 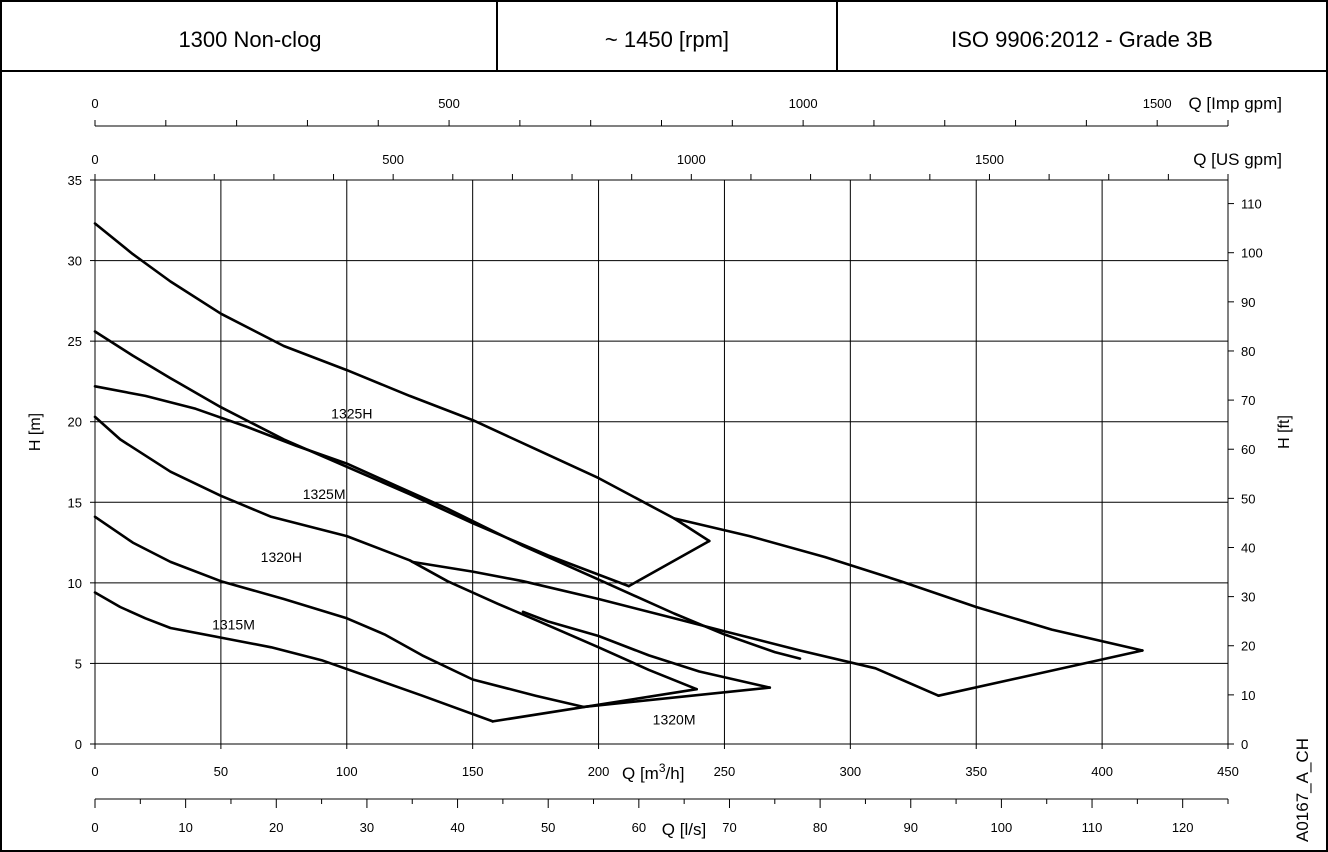 I want to click on us-gpm-axis: 0 500 1000 1500 Q [US gpm], so click(x=686, y=165).